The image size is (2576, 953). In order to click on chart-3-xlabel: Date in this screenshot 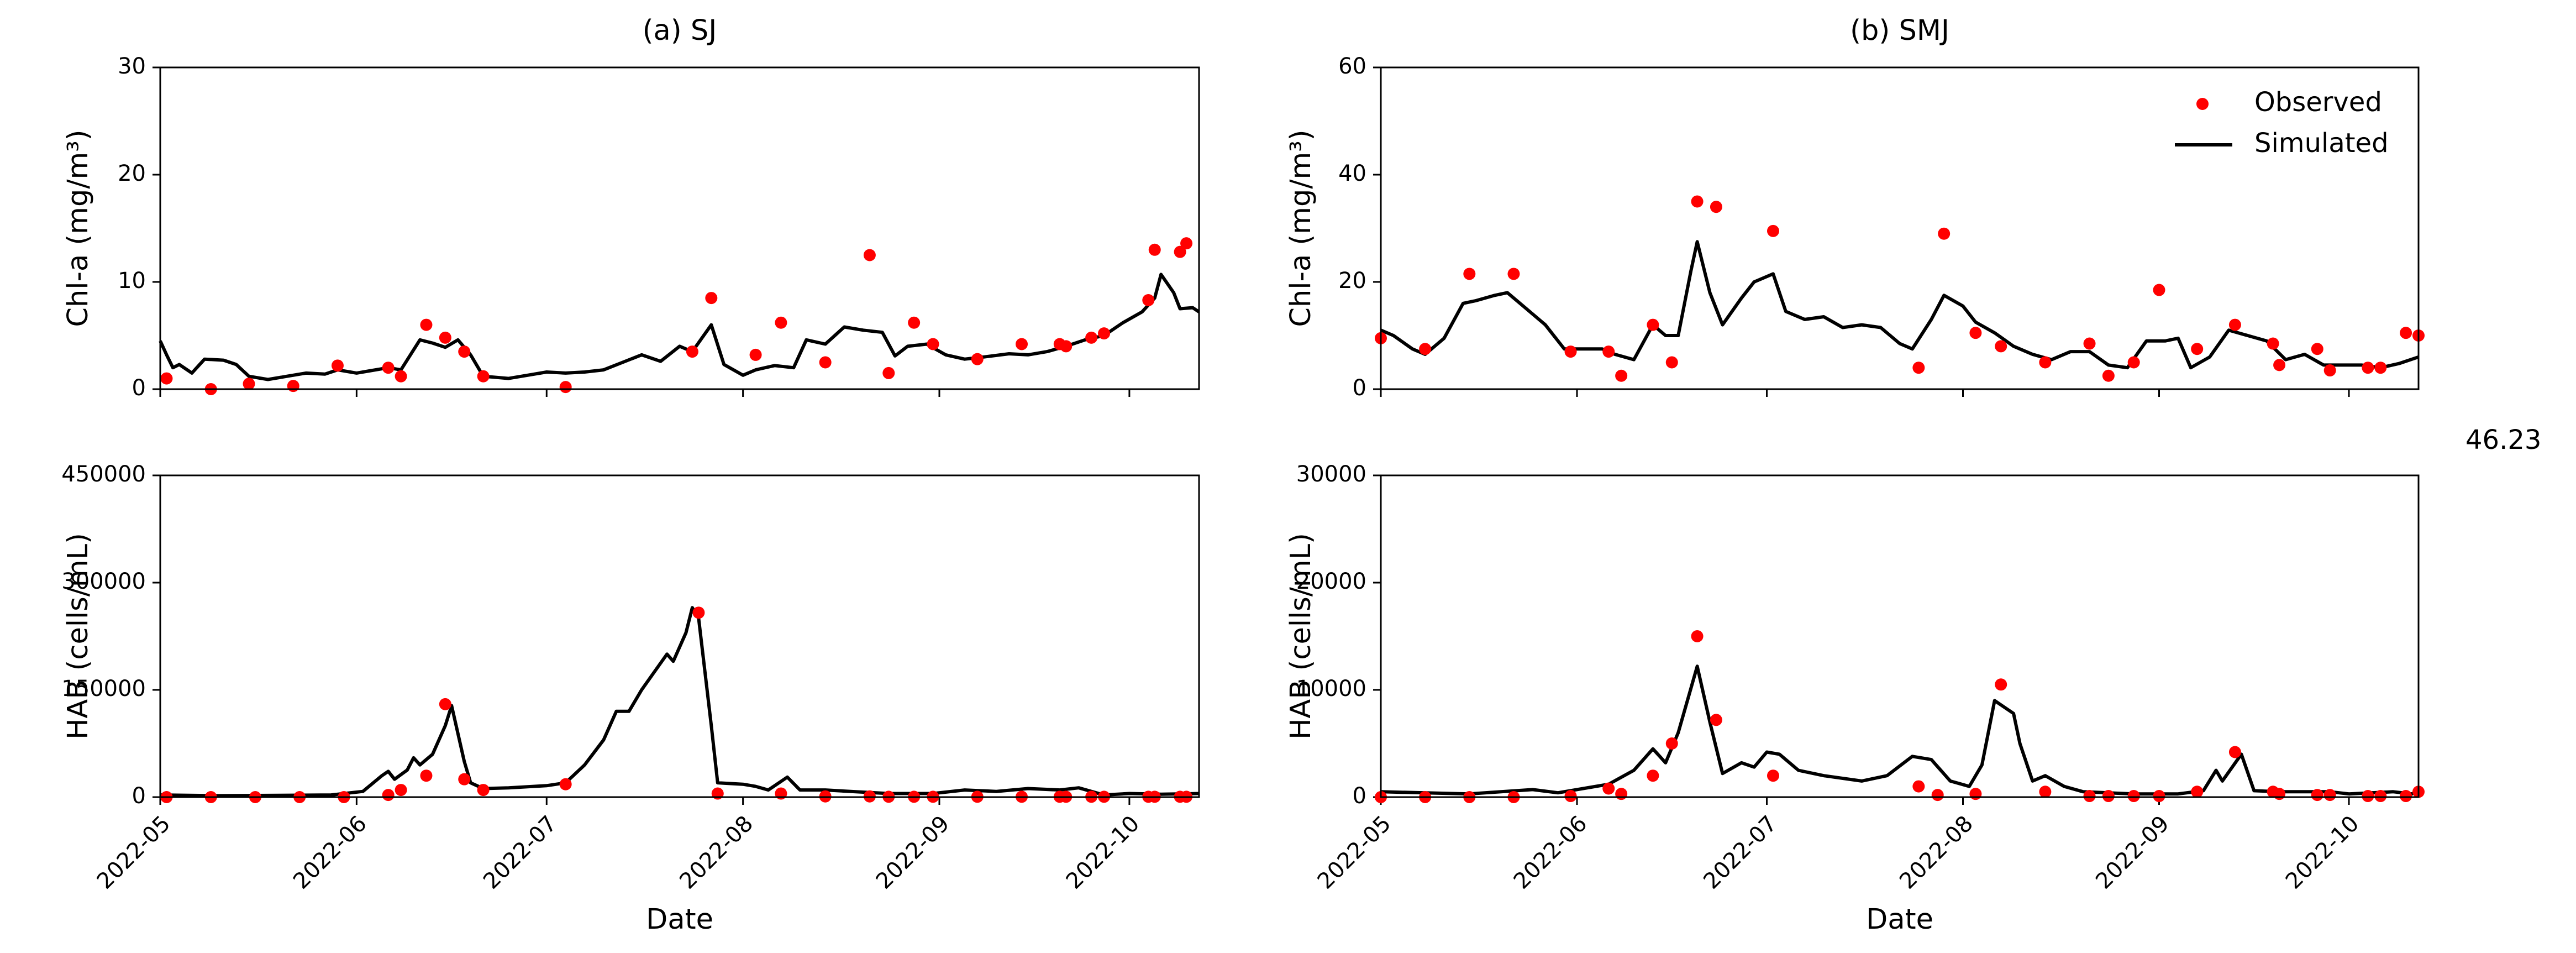, I will do `click(1899, 919)`.